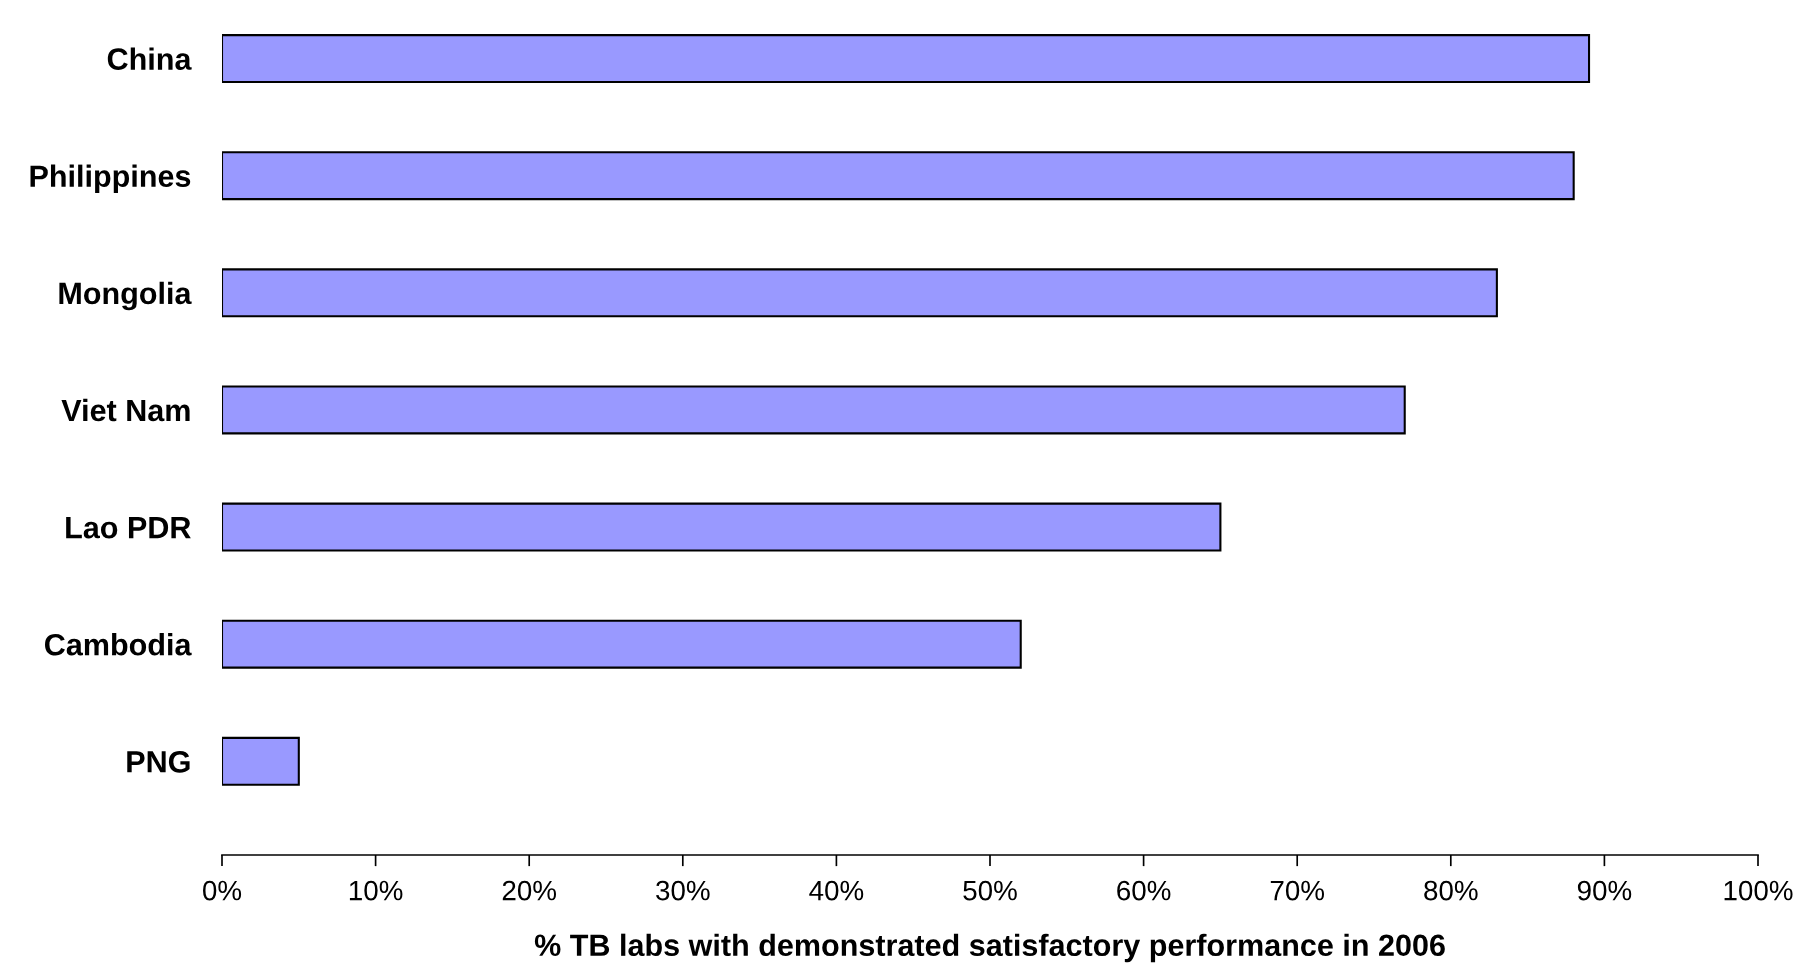  I want to click on y-tick-label: Mongolia, so click(125, 296).